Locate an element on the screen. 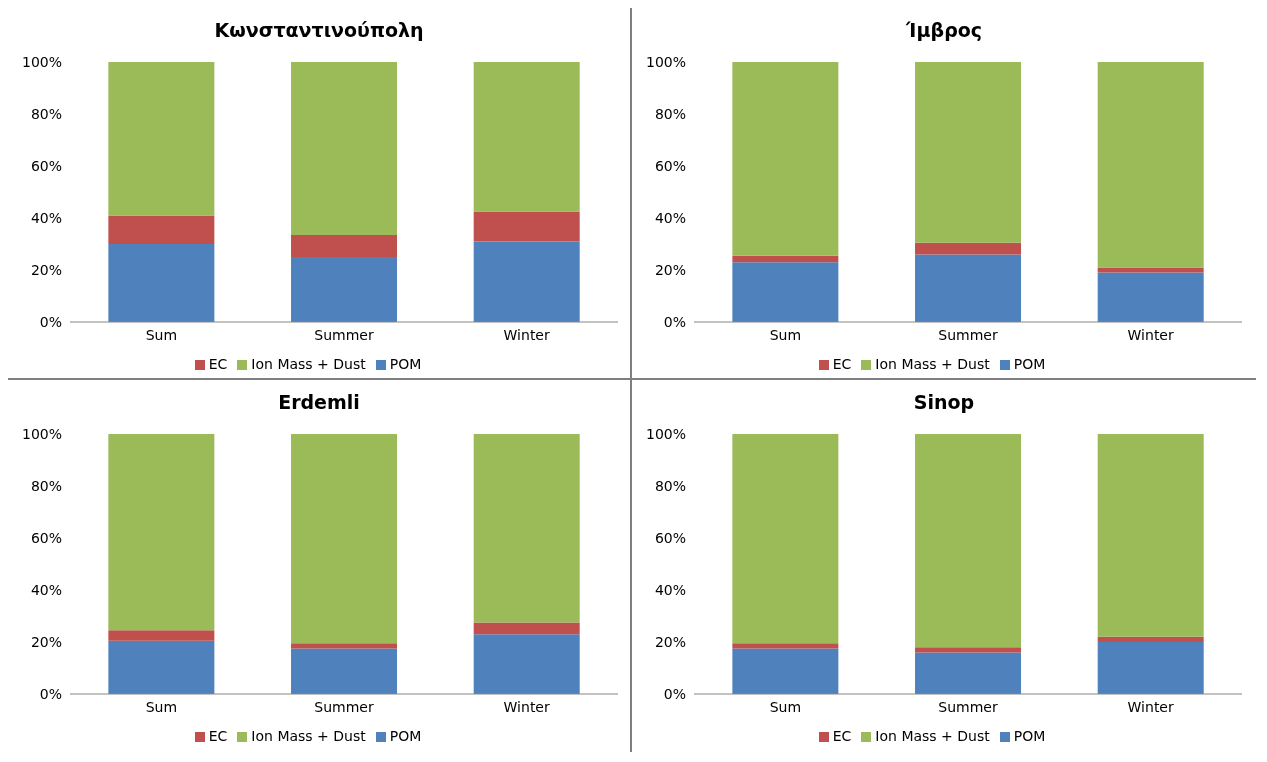 The width and height of the screenshot is (1267, 762). chart-title: Ίμβρος is located at coordinates (944, 30).